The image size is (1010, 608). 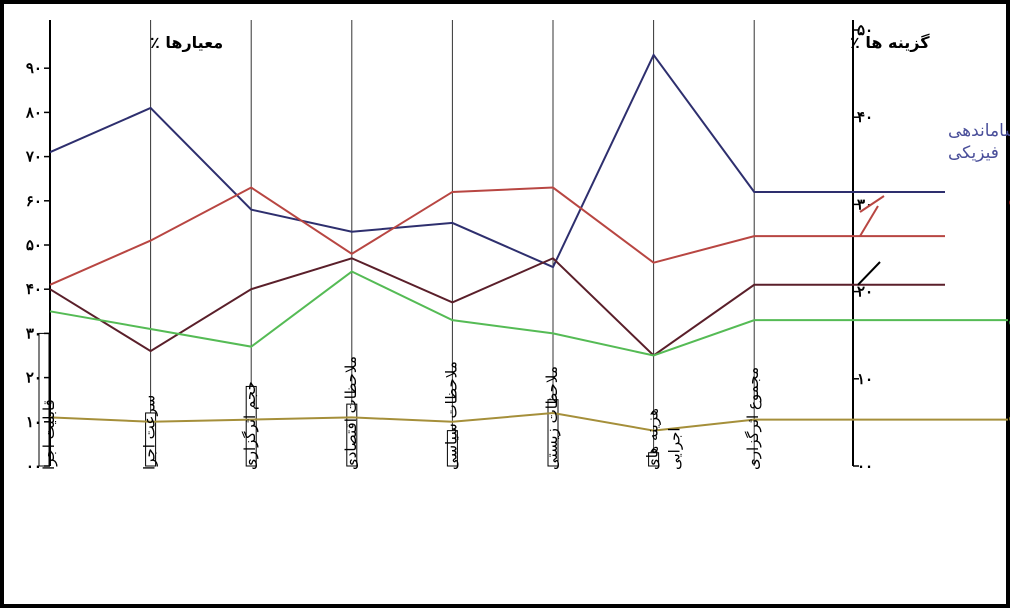 I want to click on category-label: قابلیت اجرا, so click(x=49, y=434).